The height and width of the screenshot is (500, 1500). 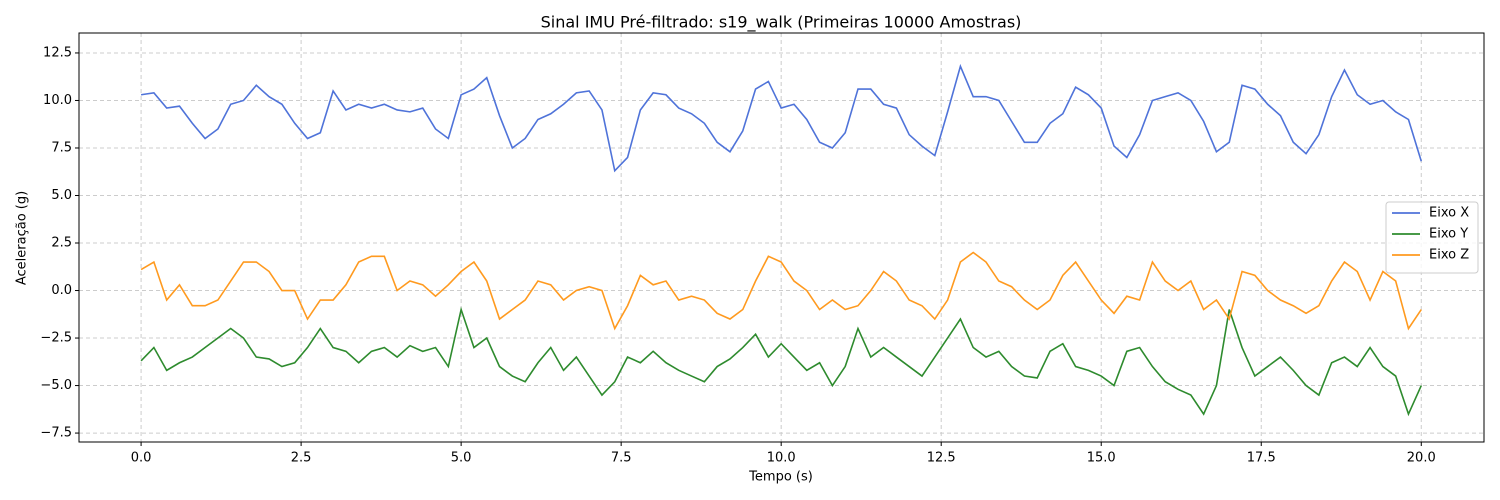 I want to click on y-tick-label: −7.5, so click(x=56, y=433).